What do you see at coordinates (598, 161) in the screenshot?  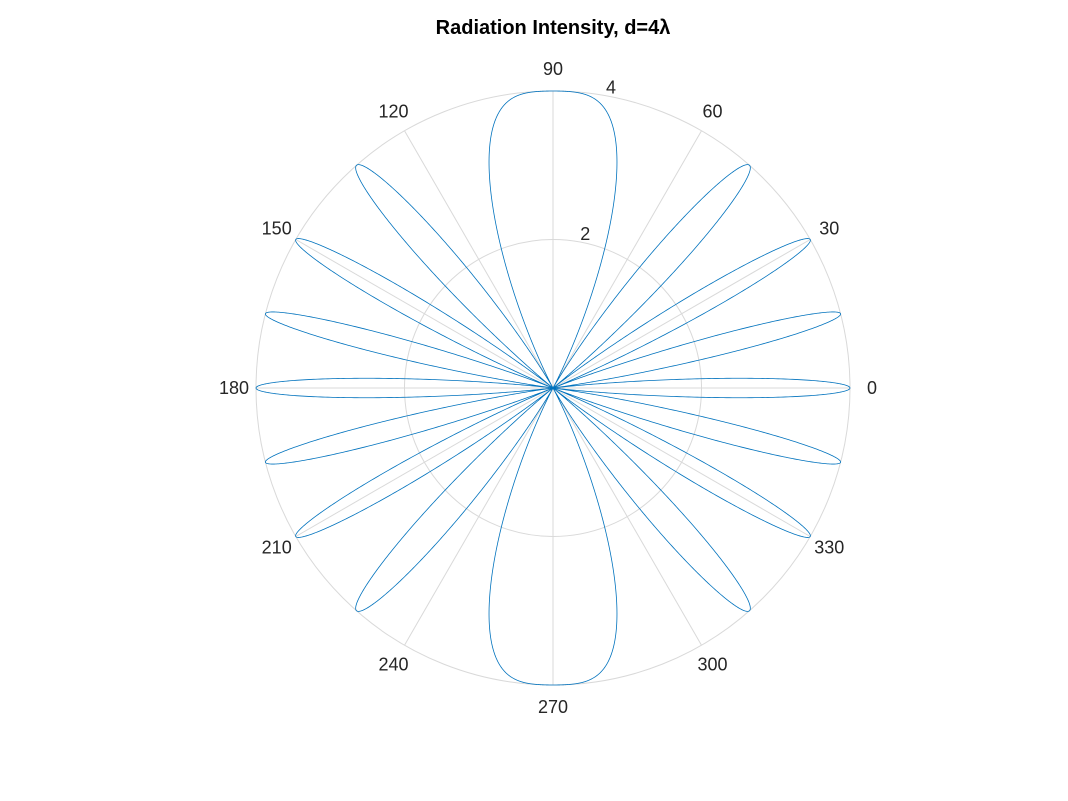 I see `radial-tick-labels: 24` at bounding box center [598, 161].